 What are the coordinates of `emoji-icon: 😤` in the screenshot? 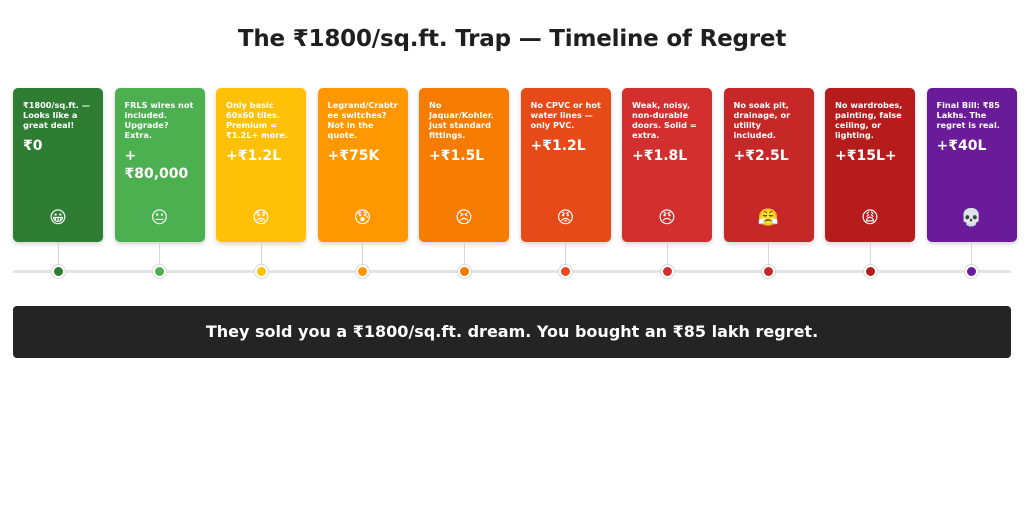 It's located at (768, 218).